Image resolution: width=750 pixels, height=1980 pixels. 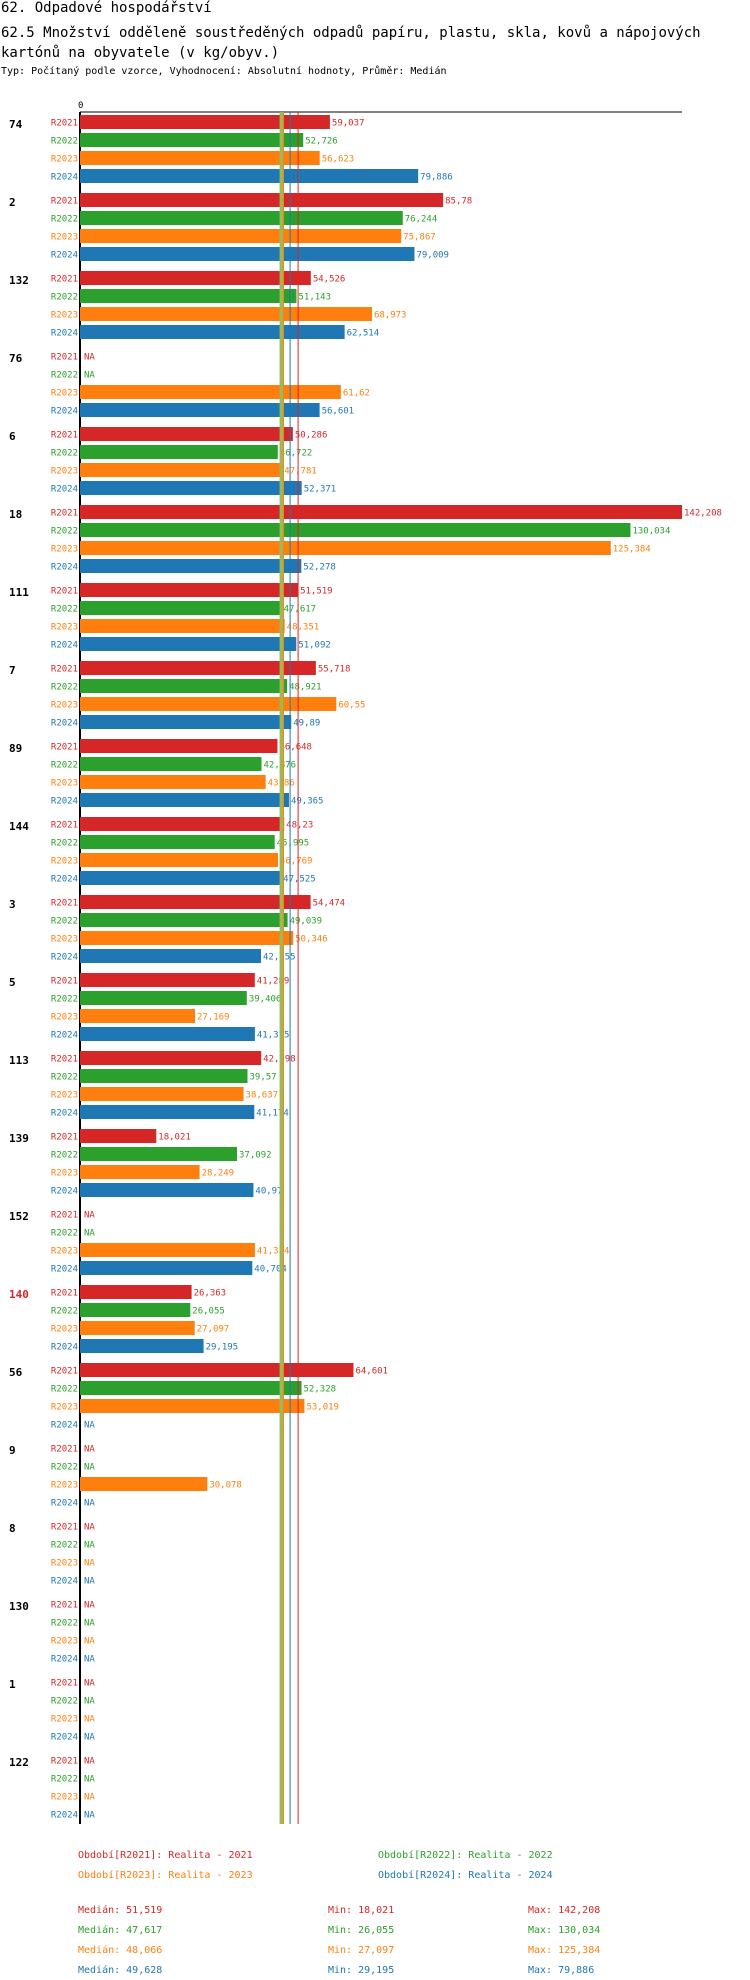 I want to click on data-label: 130,034, so click(x=651, y=532).